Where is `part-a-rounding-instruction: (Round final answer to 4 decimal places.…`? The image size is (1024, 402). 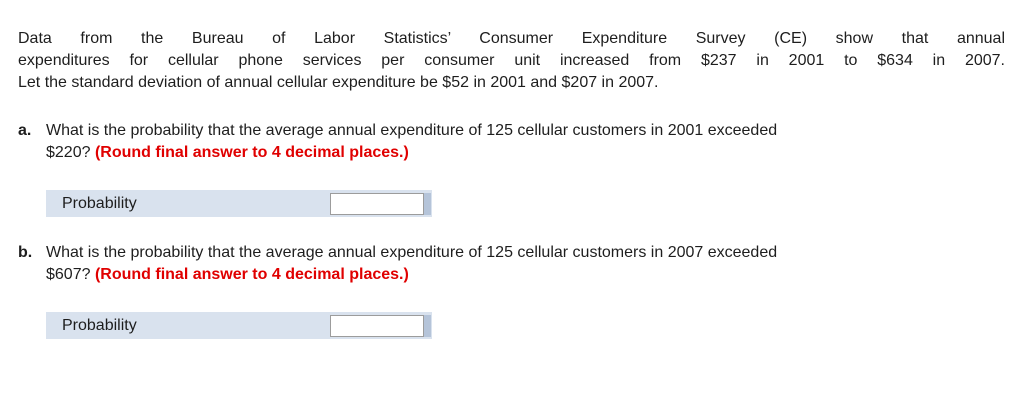 part-a-rounding-instruction: (Round final answer to 4 decimal places.… is located at coordinates (251, 152).